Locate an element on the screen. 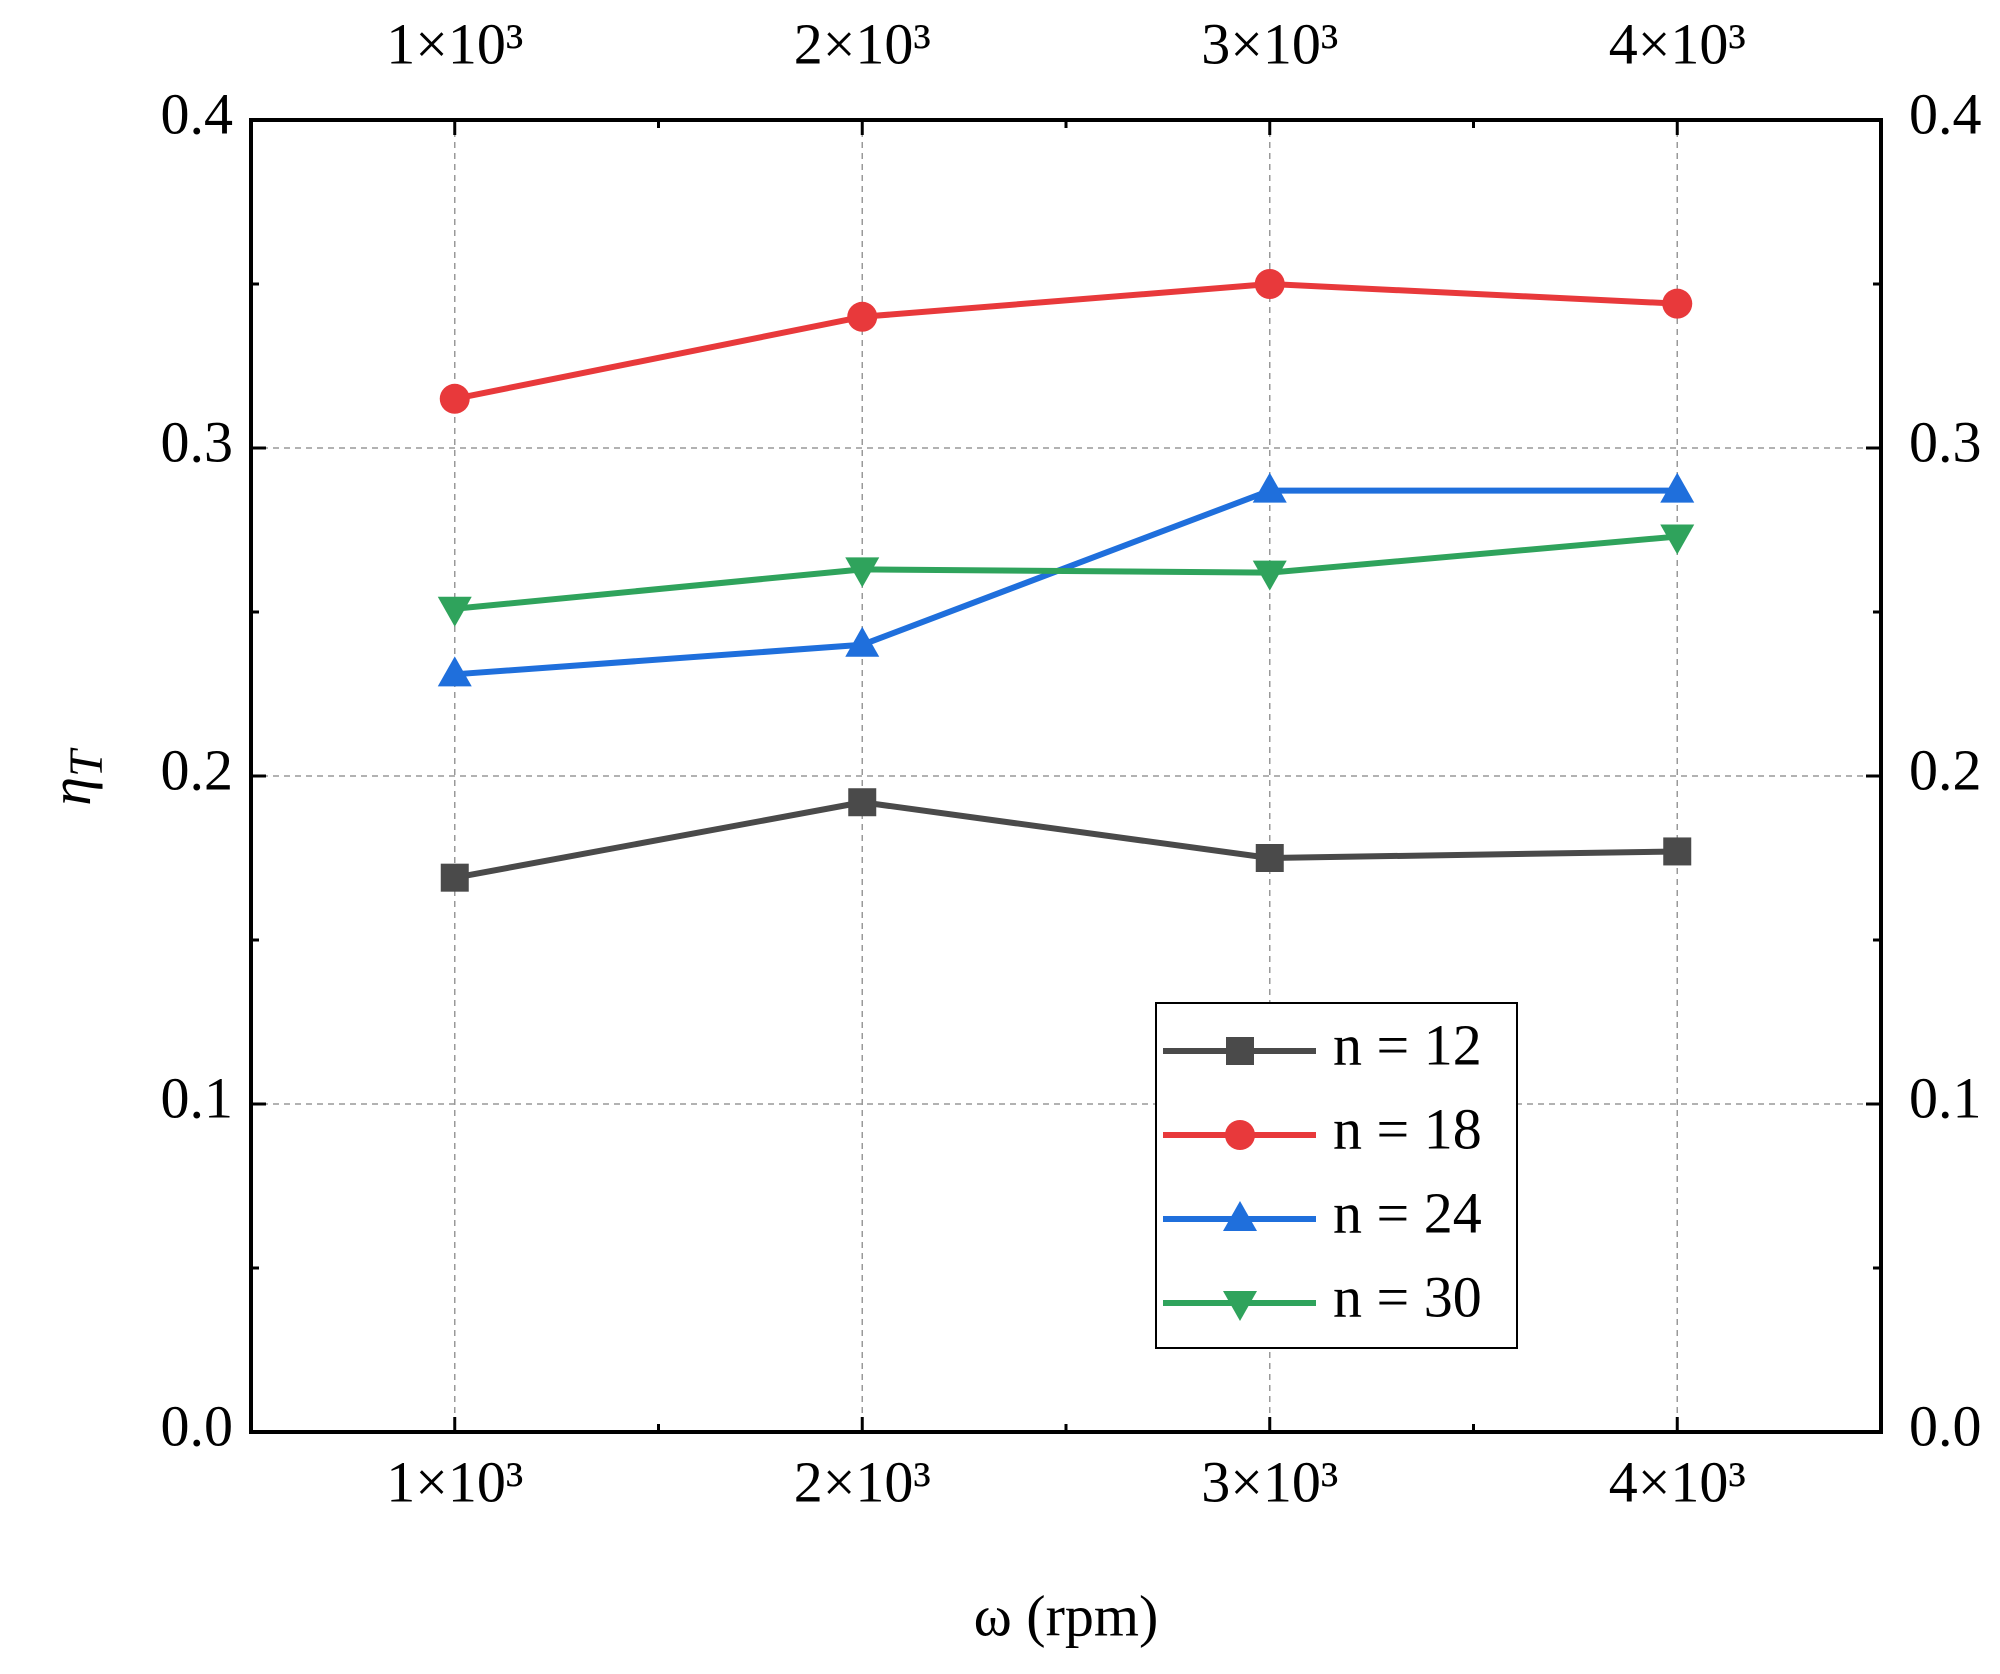 The width and height of the screenshot is (2000, 1674). x2-tick-label: 2×10³ is located at coordinates (862, 43).